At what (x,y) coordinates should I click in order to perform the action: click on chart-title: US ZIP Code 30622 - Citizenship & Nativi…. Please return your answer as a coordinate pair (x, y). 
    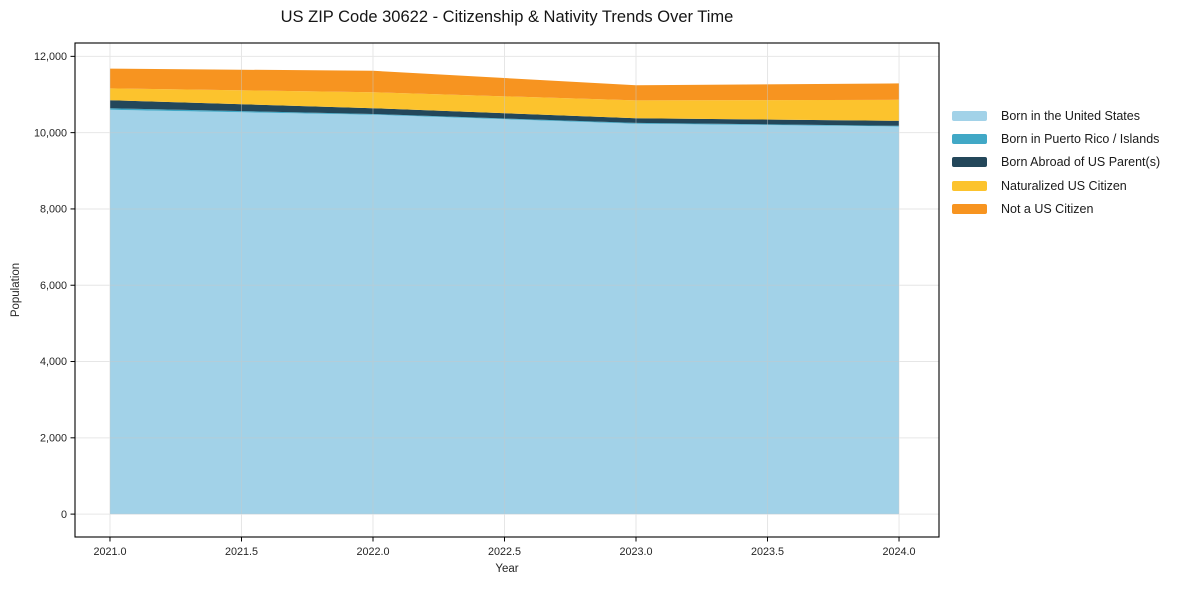
    Looking at the image, I should click on (507, 17).